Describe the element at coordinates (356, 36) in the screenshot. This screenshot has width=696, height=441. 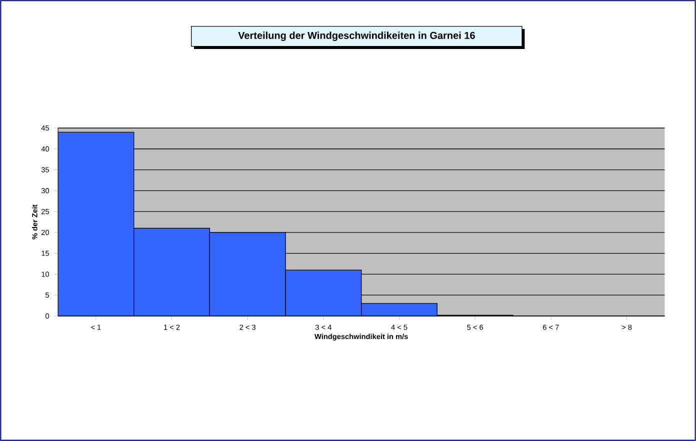
I see `chart-title: Verteilung der Windgeschwindikeiten in Garnei 16` at that location.